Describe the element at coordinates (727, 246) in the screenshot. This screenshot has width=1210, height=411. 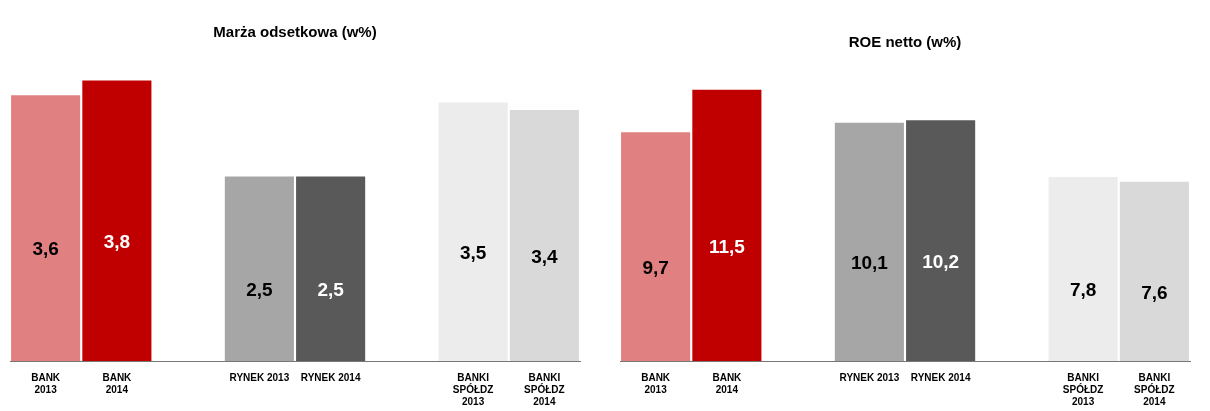
I see `data-label: 11,5` at that location.